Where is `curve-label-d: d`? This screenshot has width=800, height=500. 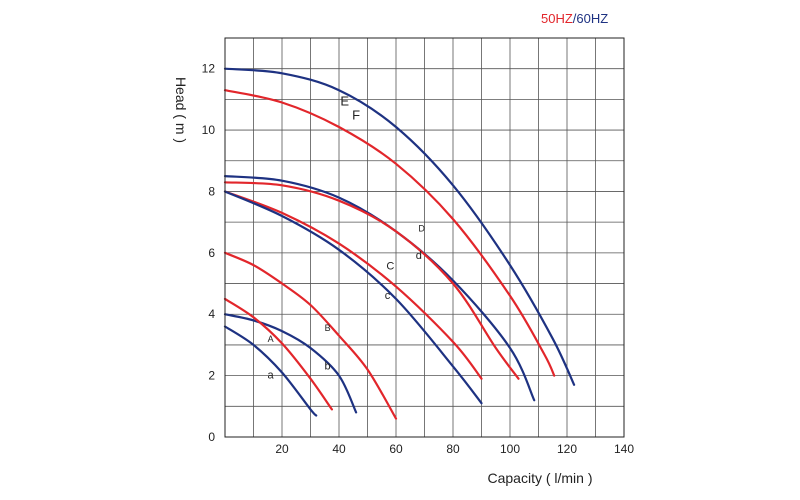
curve-label-d: d is located at coordinates (419, 256).